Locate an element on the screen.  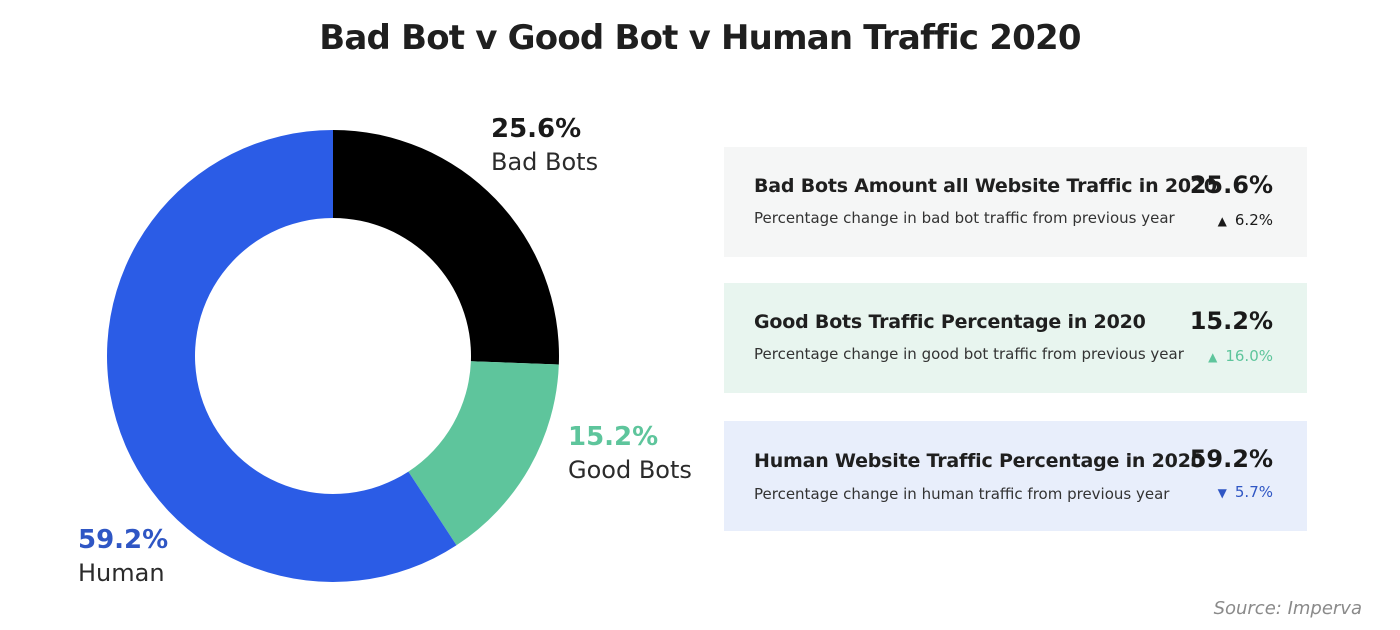
card-change-value: 6.2% is located at coordinates (1253, 220).